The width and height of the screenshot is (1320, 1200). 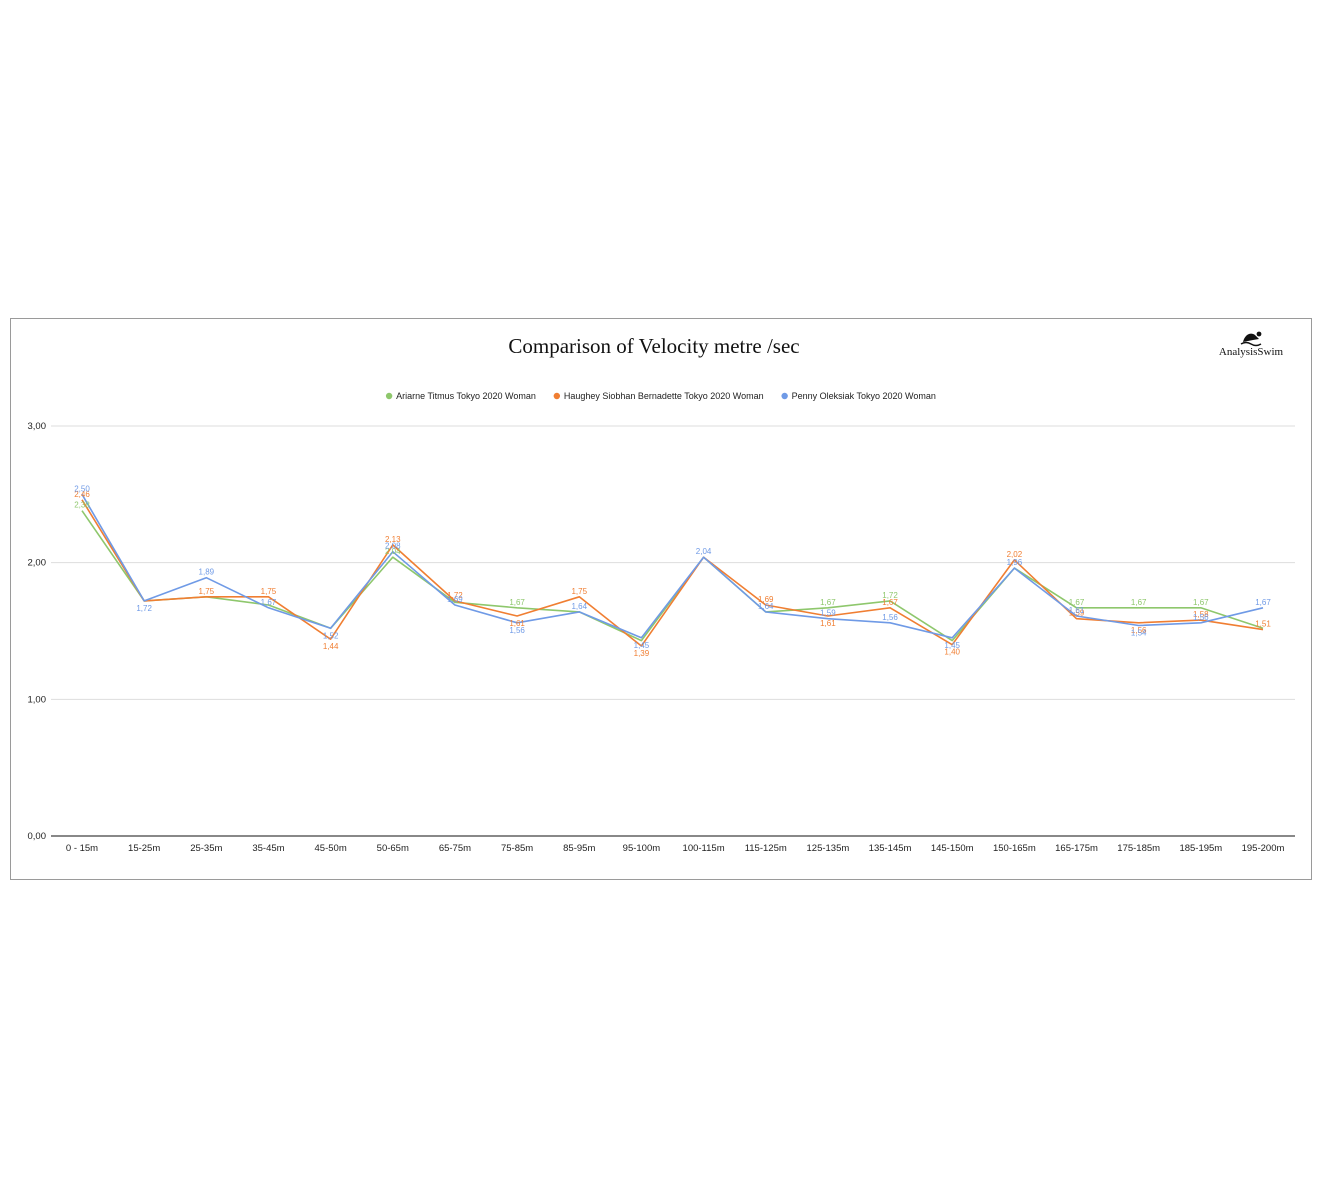 What do you see at coordinates (1139, 633) in the screenshot?
I see `data-label: 1,54` at bounding box center [1139, 633].